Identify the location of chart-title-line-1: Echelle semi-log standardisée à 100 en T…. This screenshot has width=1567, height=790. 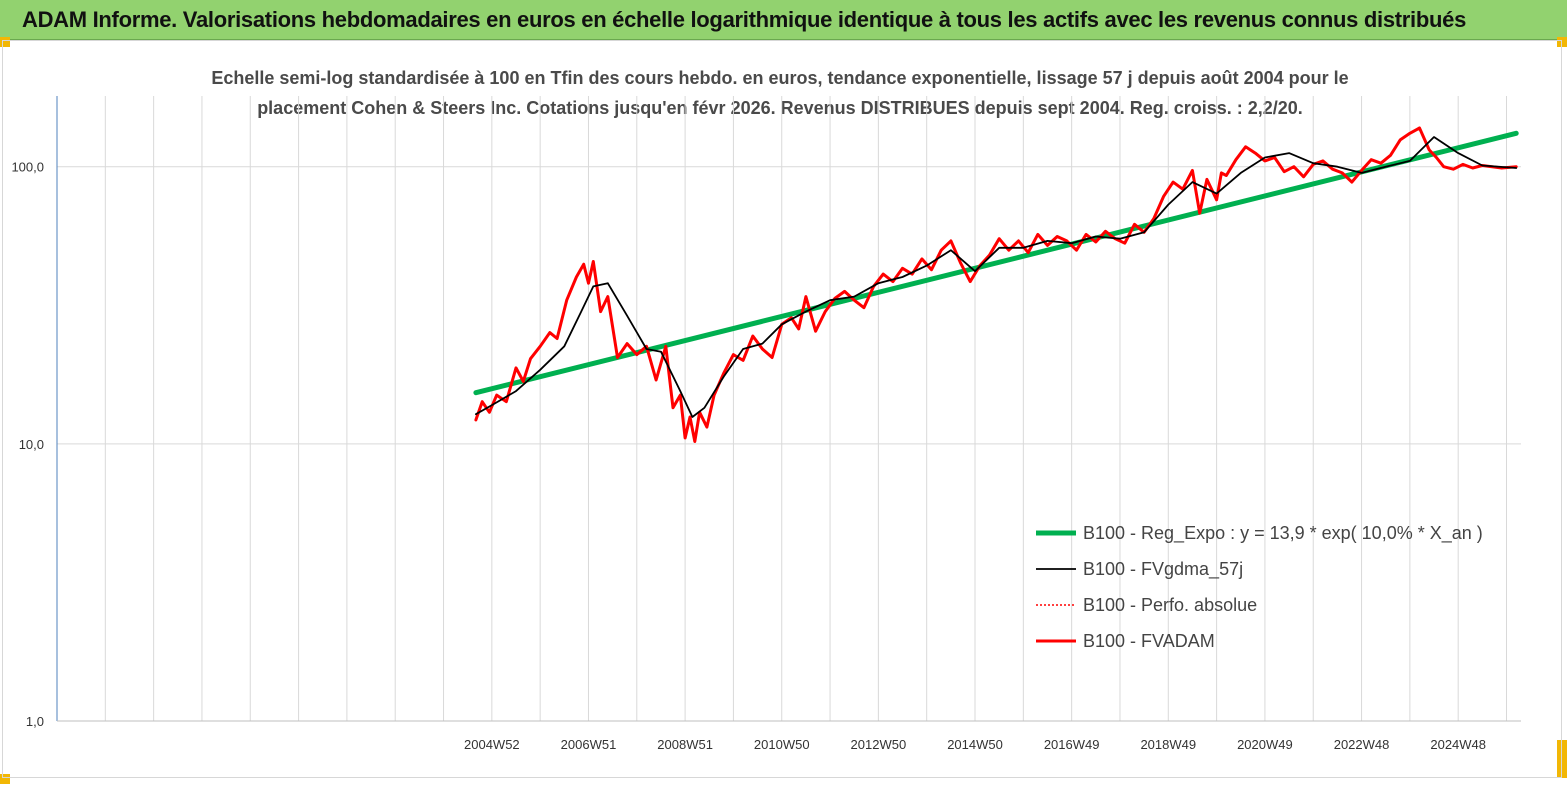
(779, 78).